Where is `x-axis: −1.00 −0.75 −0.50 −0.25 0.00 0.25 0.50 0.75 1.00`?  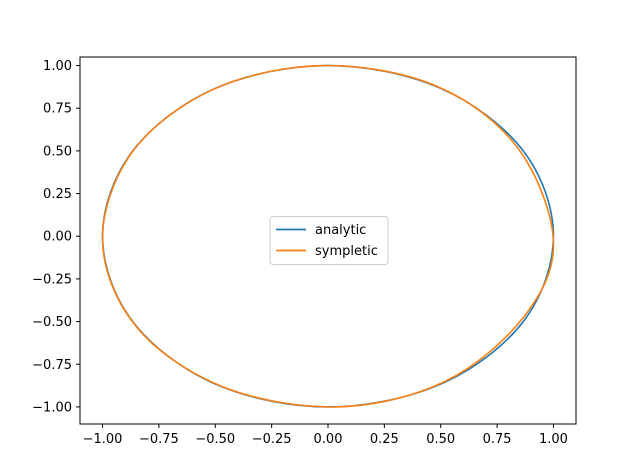 x-axis: −1.00 −0.75 −0.50 −0.25 0.00 0.25 0.50 0.75 1.00 is located at coordinates (325, 435).